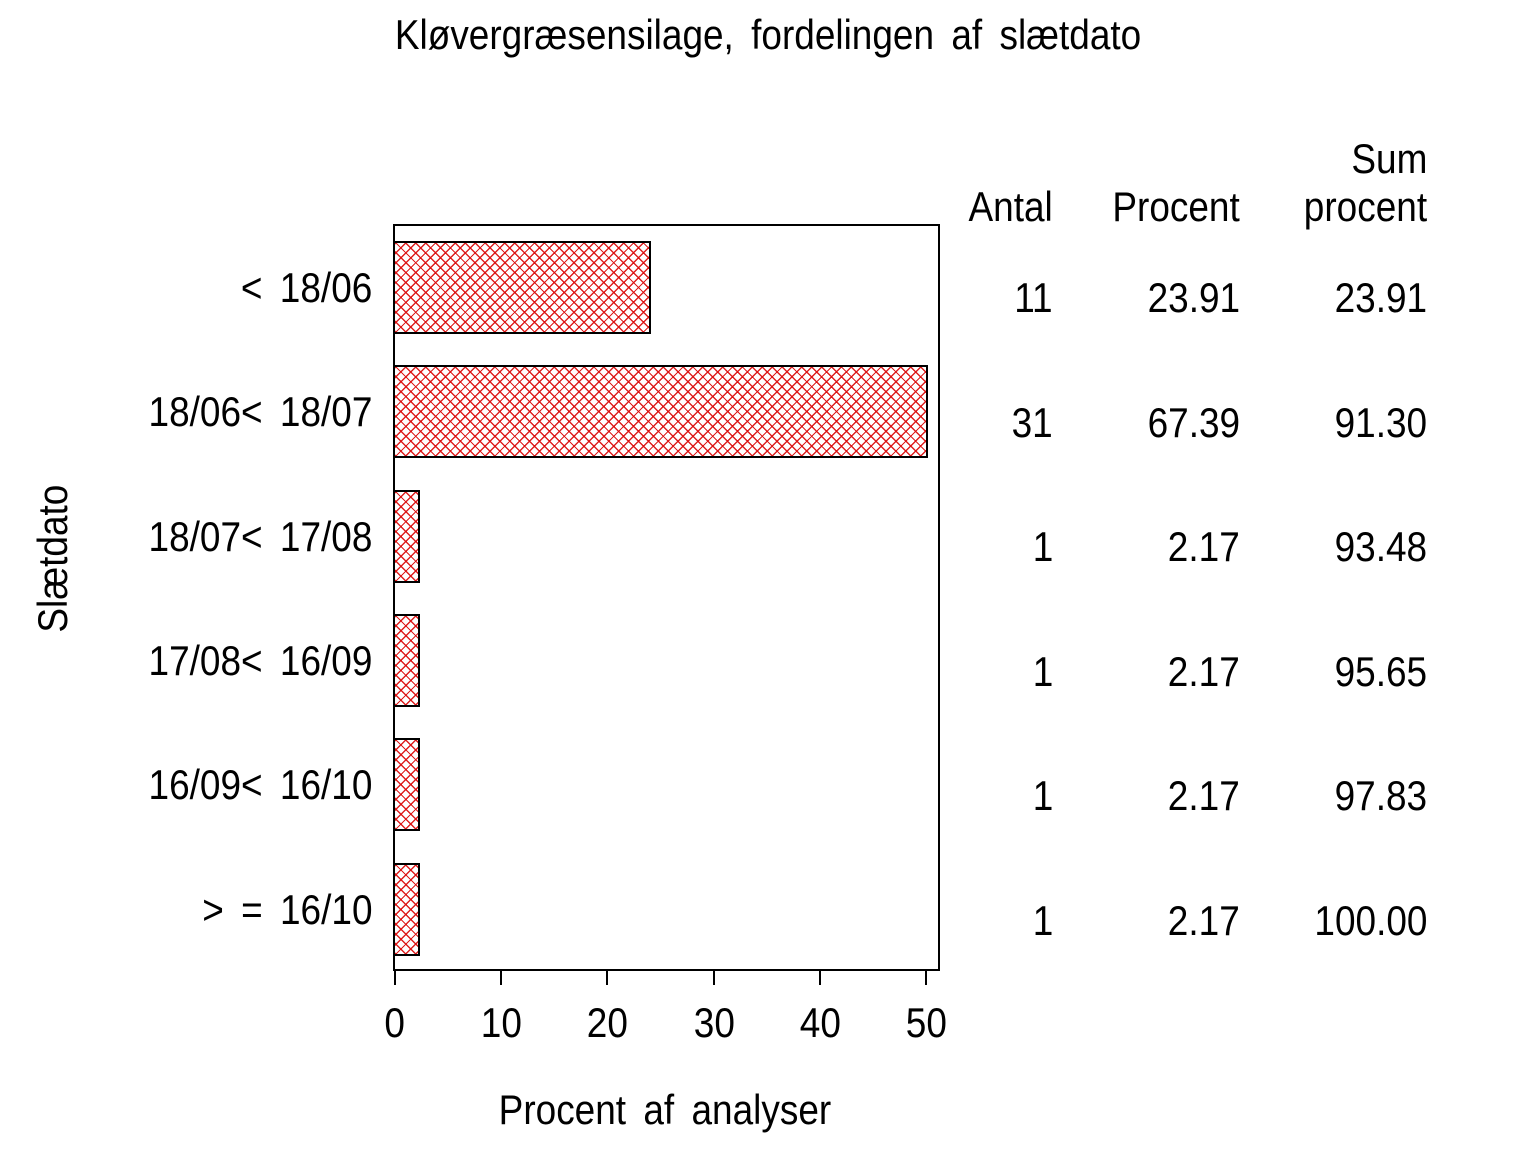  What do you see at coordinates (1176, 206) in the screenshot?
I see `table-header-procent: Procent` at bounding box center [1176, 206].